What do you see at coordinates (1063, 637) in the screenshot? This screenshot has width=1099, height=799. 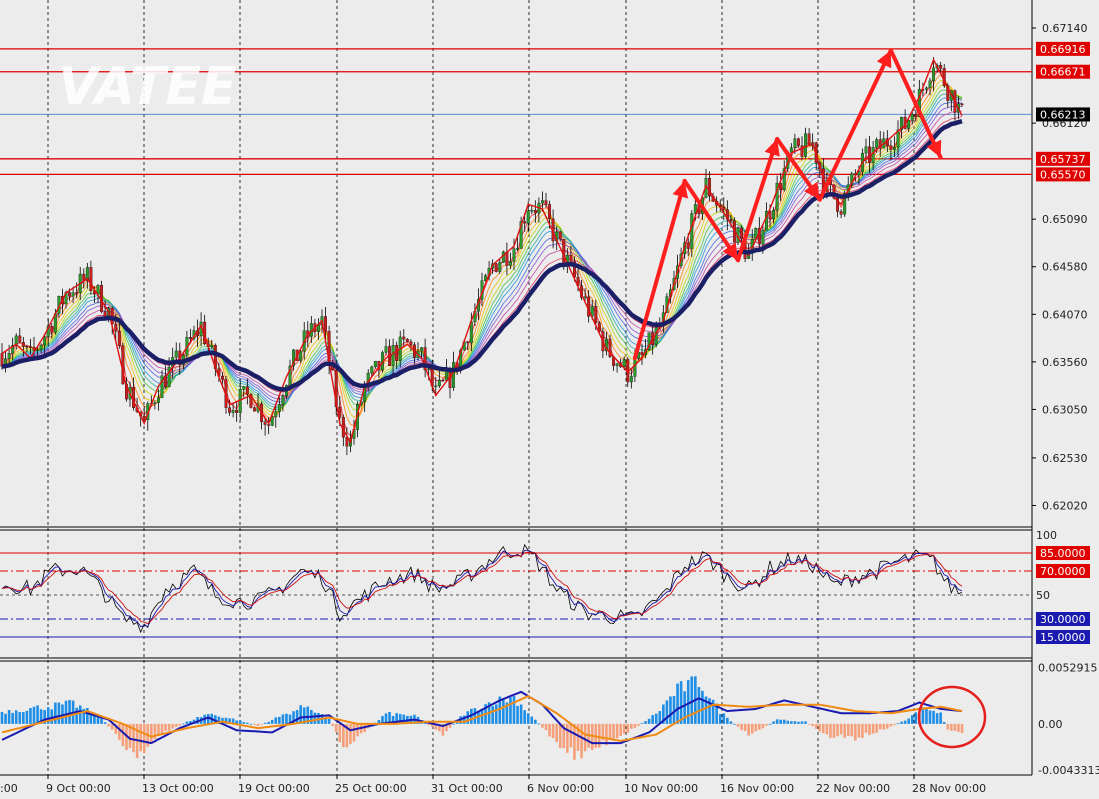 I see `oscillator-level-tag: 15.0000` at bounding box center [1063, 637].